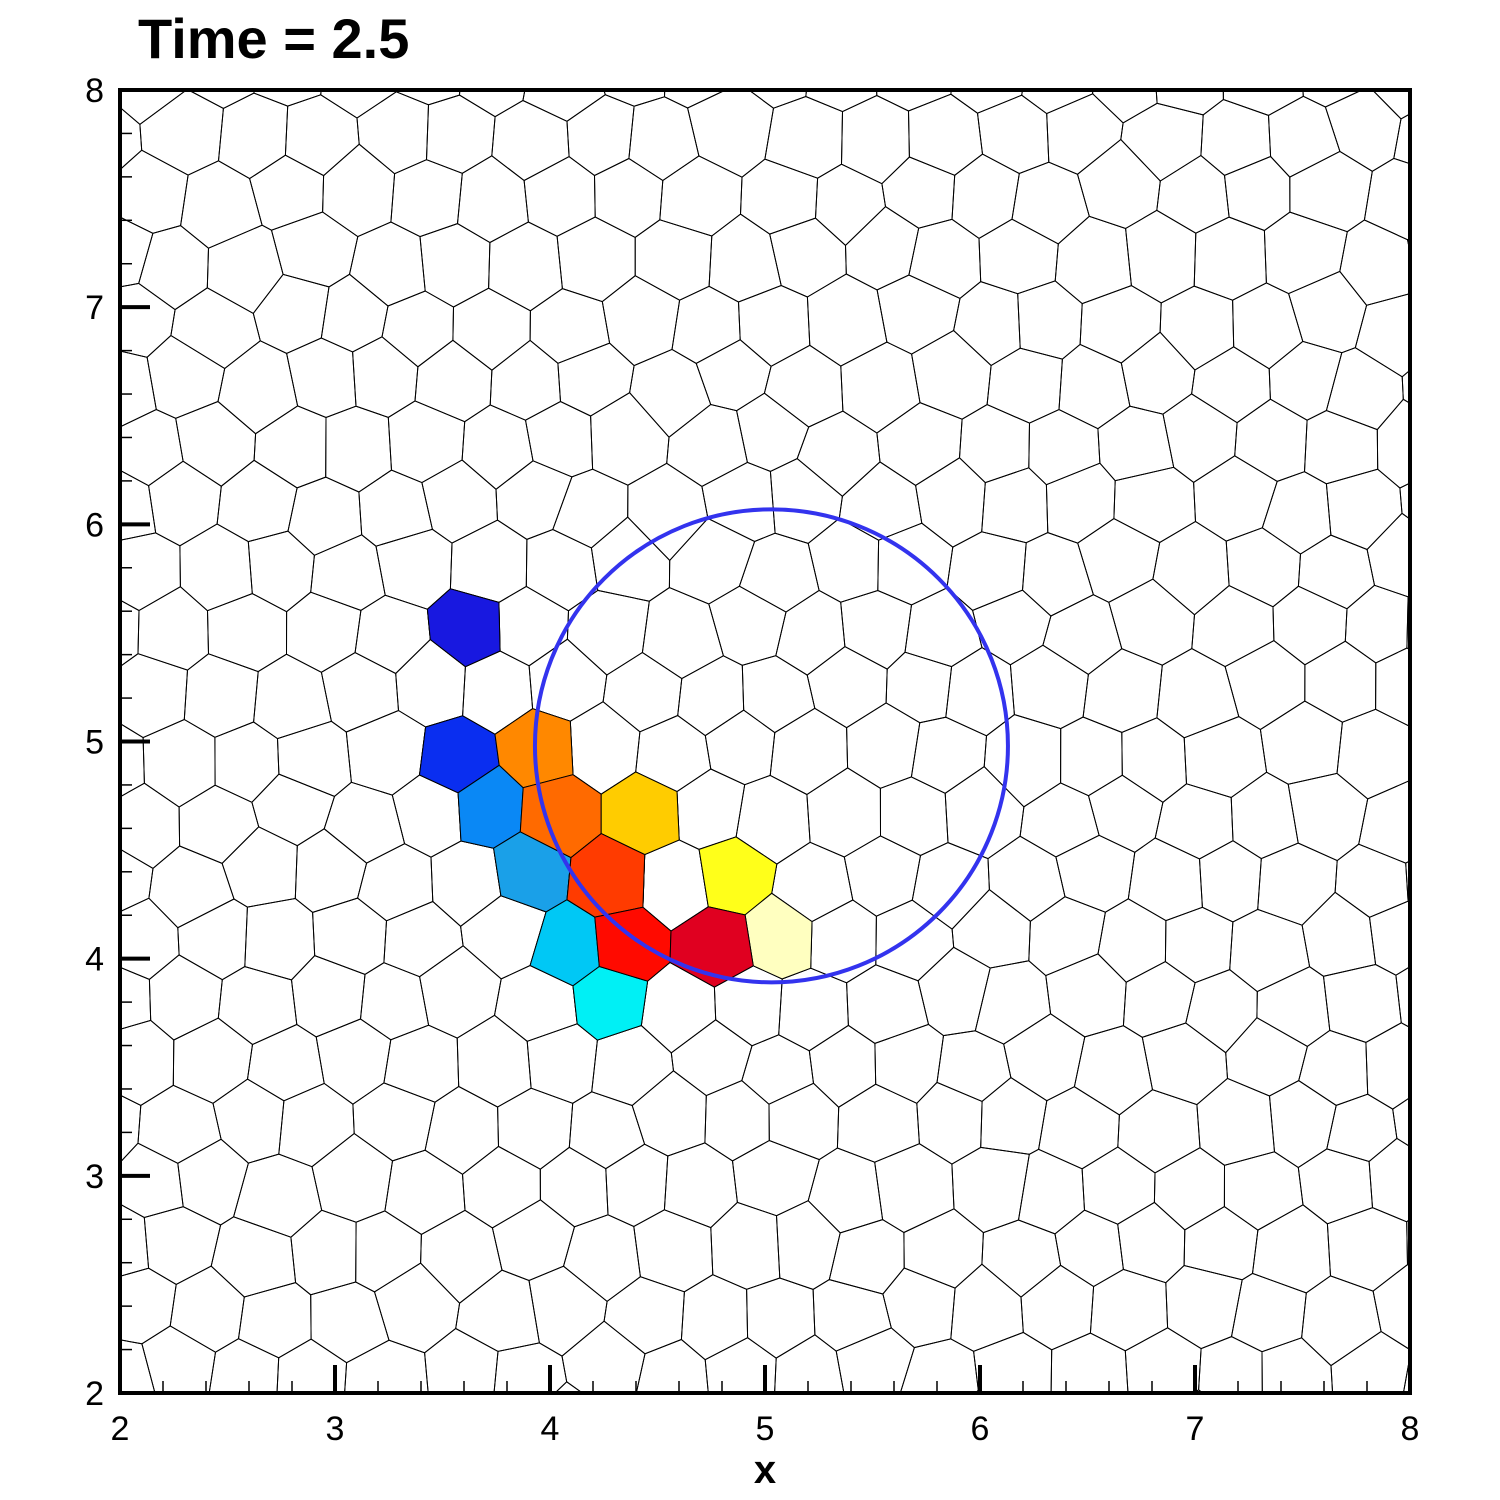 Image resolution: width=1500 pixels, height=1500 pixels. Describe the element at coordinates (765, 1429) in the screenshot. I see `x-tick-label: 5` at that location.